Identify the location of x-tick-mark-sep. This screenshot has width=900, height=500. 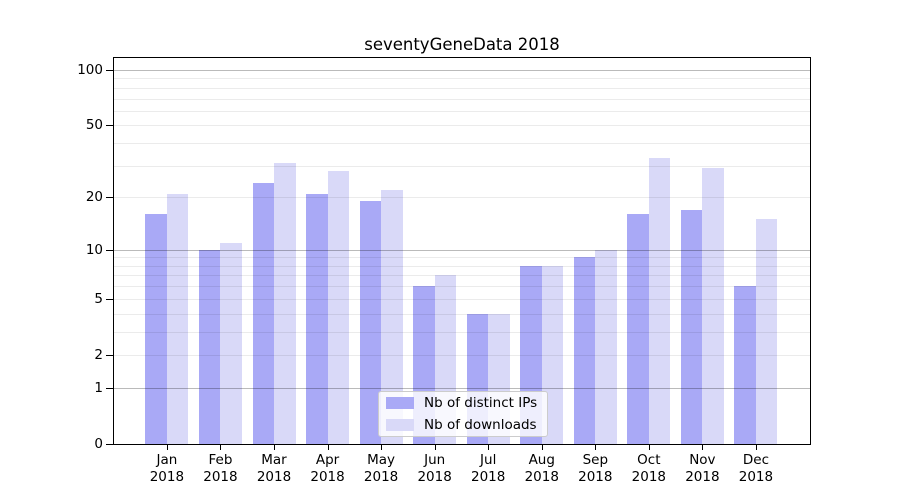
(596, 447).